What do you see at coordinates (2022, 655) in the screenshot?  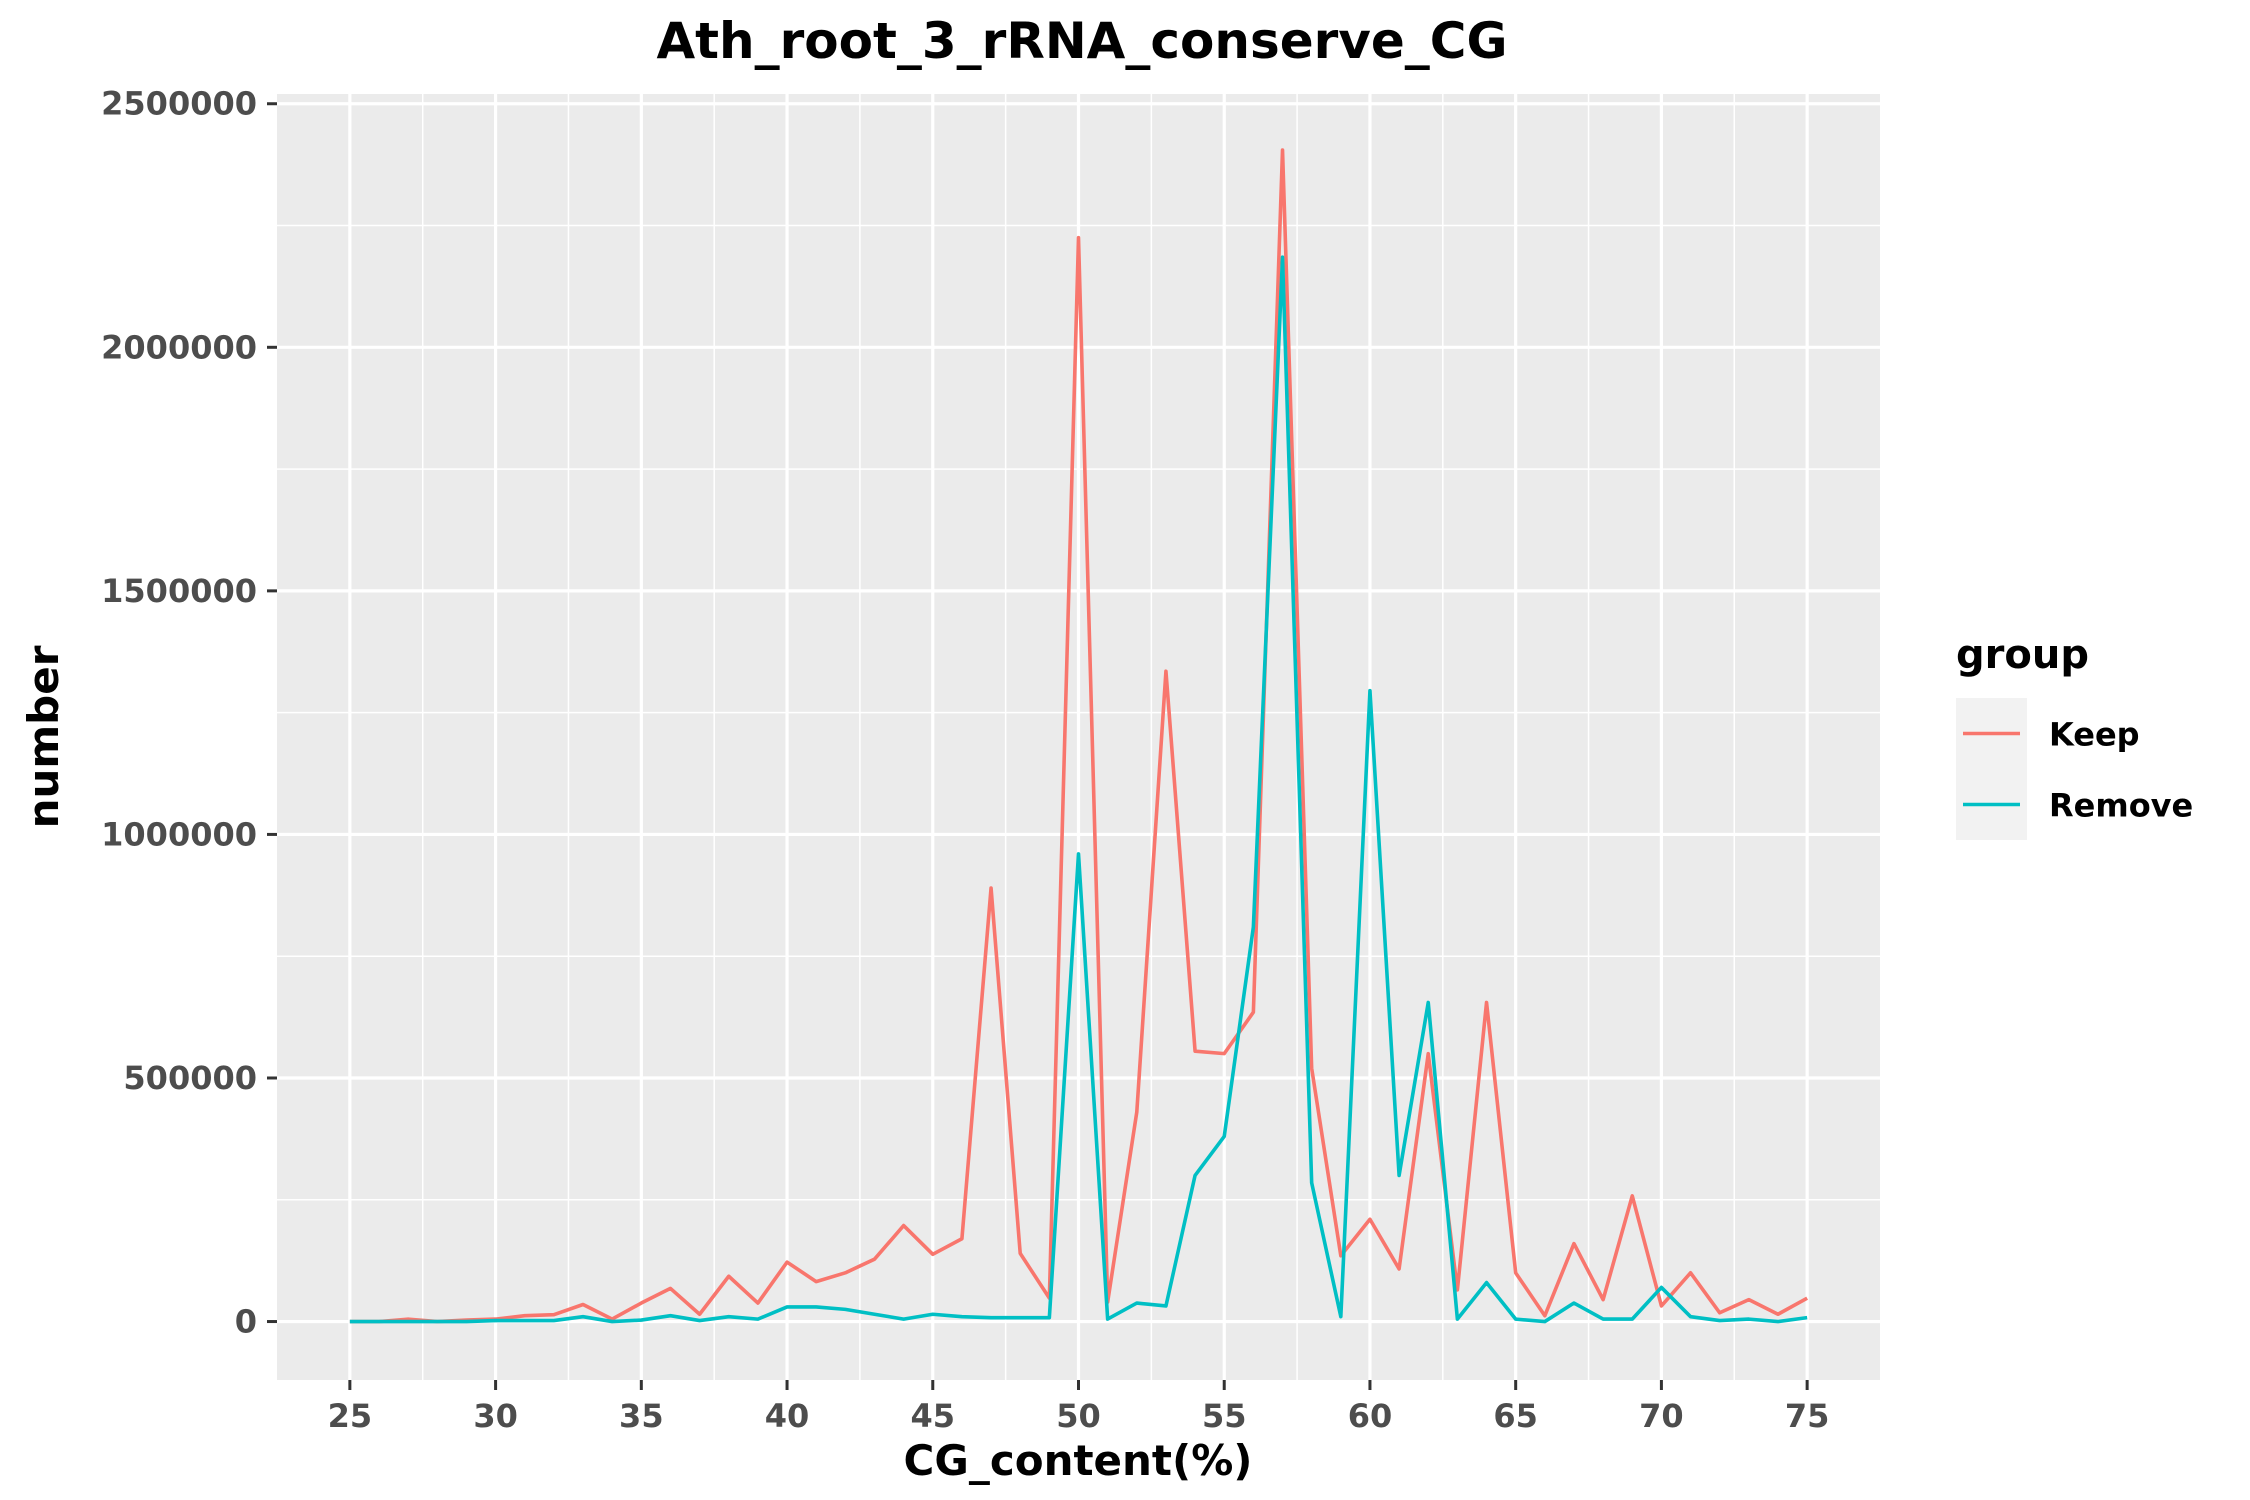 I see `legend-title: group` at bounding box center [2022, 655].